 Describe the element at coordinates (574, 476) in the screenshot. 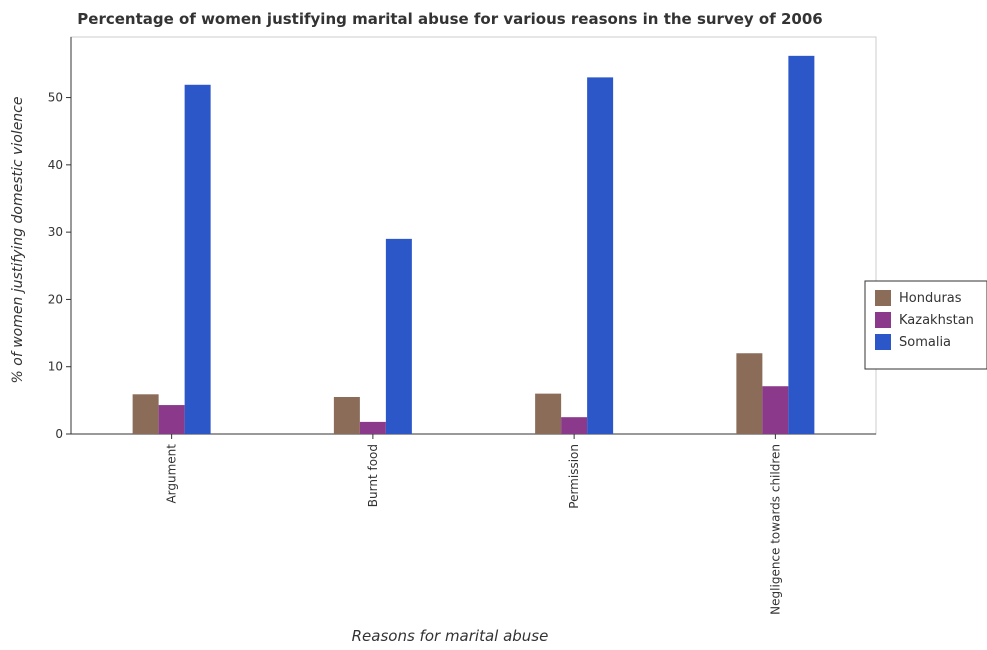

I see `x-tick-label: Permission` at that location.